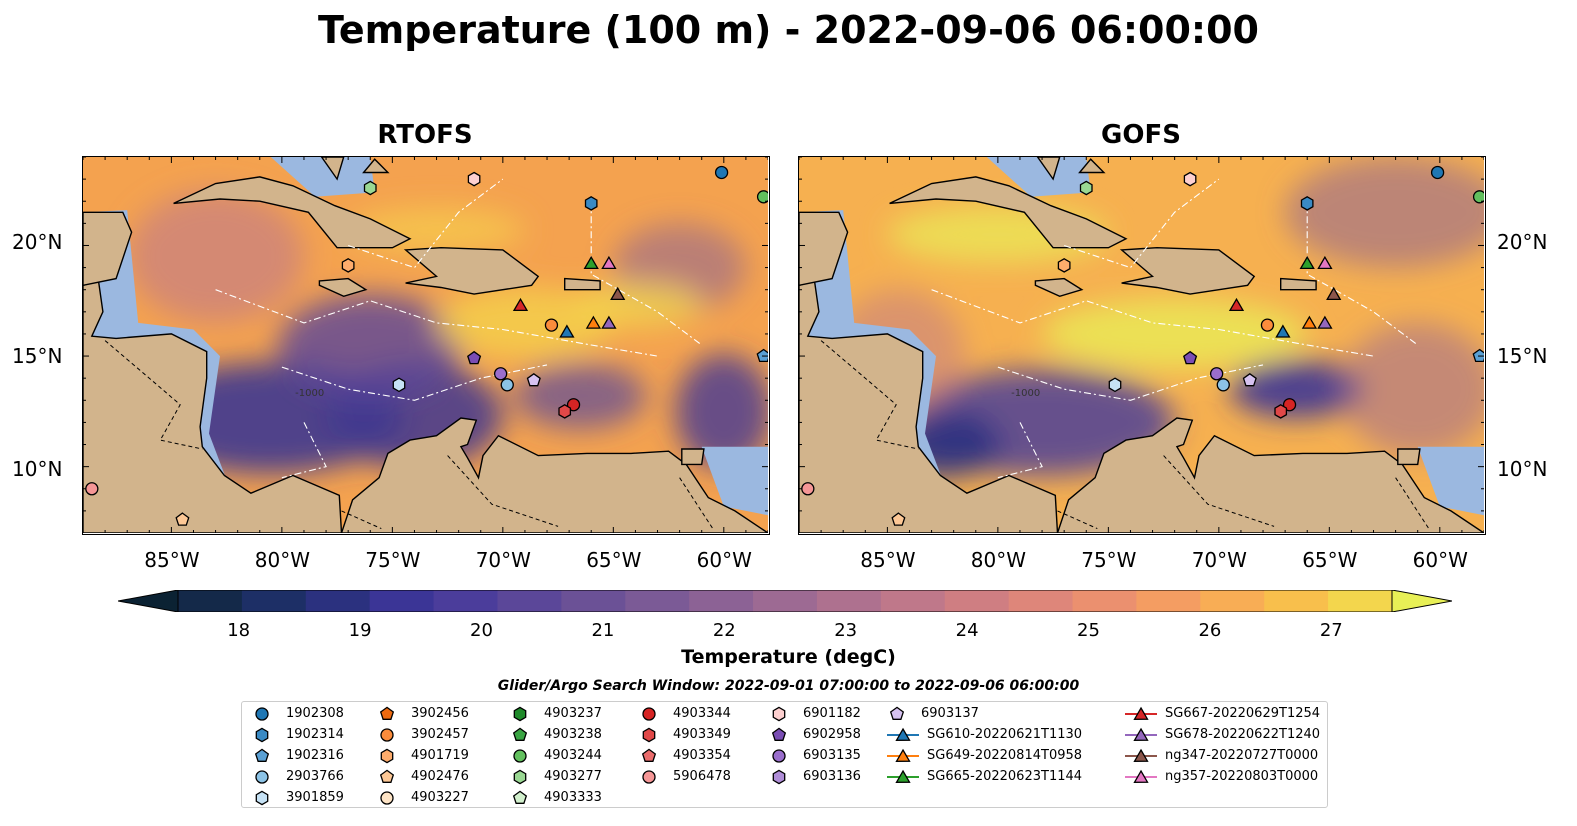  Describe the element at coordinates (724, 630) in the screenshot. I see `colorbar-tick-label: 22` at that location.